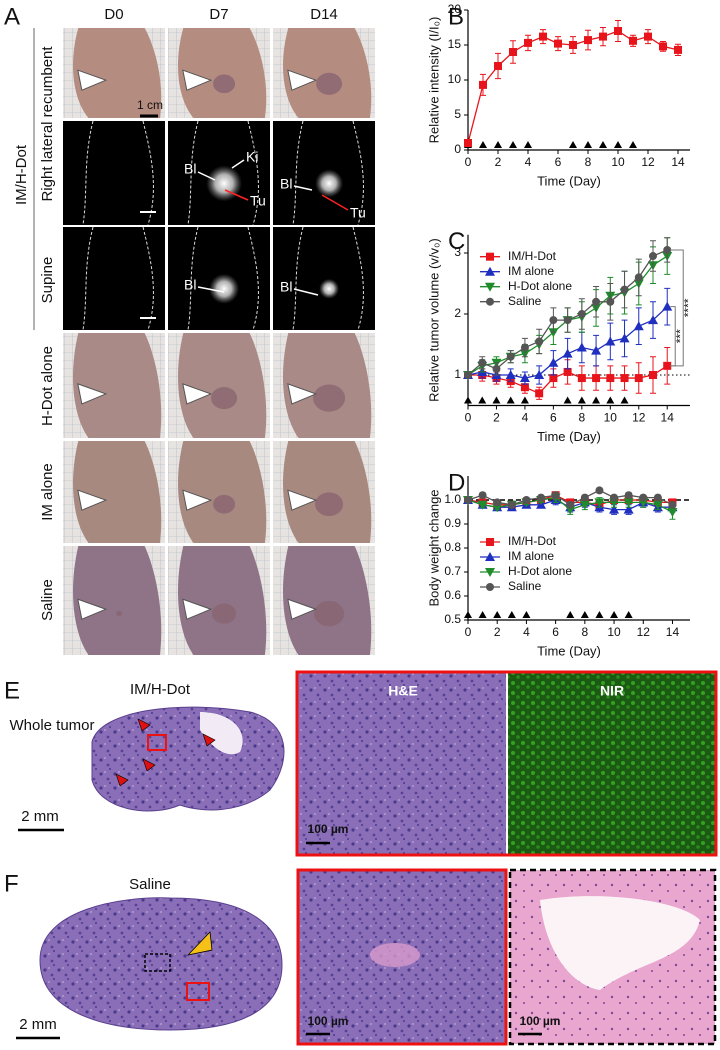 This screenshot has width=720, height=1050. Describe the element at coordinates (526, 632) in the screenshot. I see `label: 4` at that location.